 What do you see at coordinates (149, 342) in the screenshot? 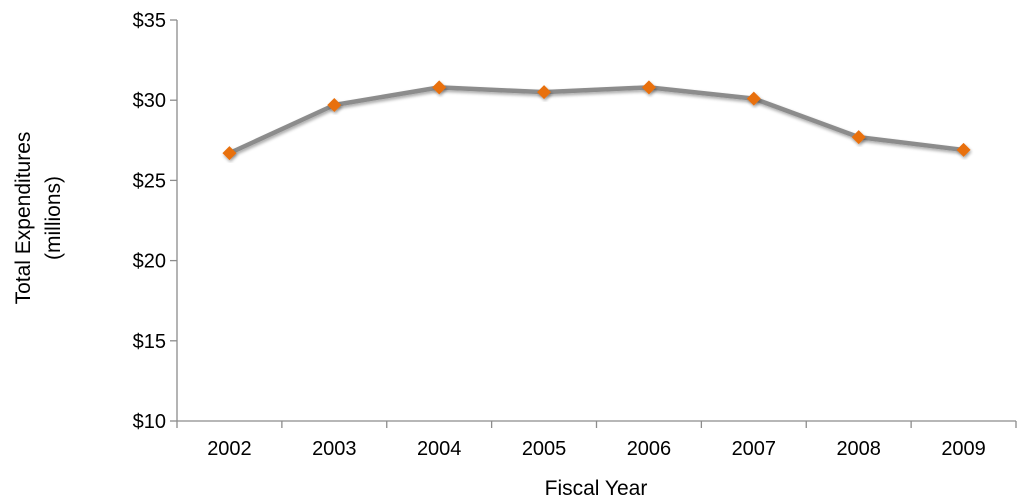
I see `y-tick-label: $15` at bounding box center [149, 342].